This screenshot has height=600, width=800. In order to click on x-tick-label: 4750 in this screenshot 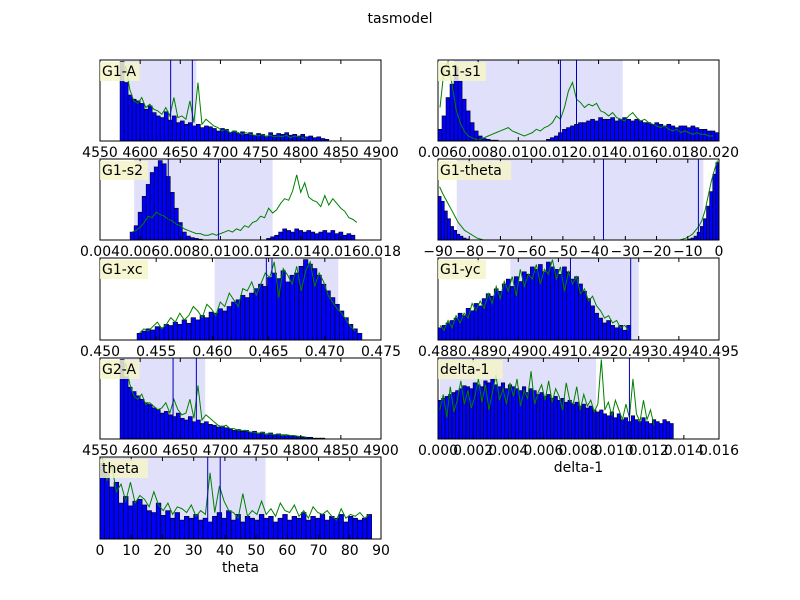, I will do `click(261, 153)`.